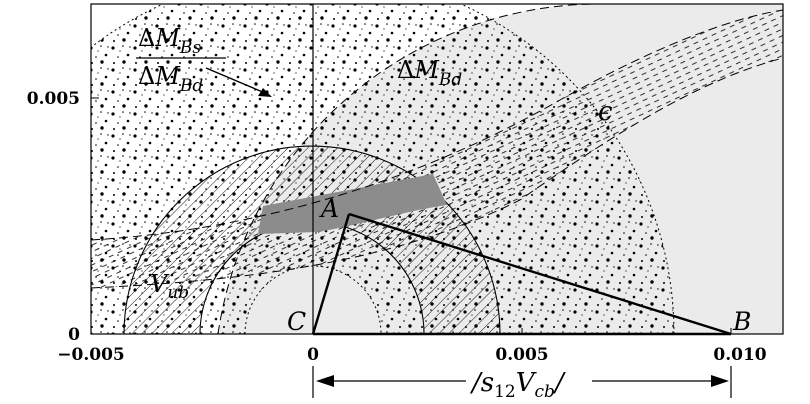  Describe the element at coordinates (146, 38) in the screenshot. I see `ratio-num-sym: Δ` at that location.